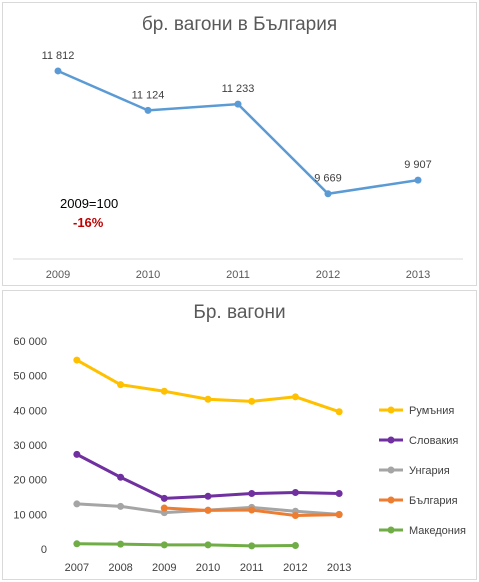 The height and width of the screenshot is (582, 479). What do you see at coordinates (433, 501) in the screenshot?
I see `legend-label: България` at bounding box center [433, 501].